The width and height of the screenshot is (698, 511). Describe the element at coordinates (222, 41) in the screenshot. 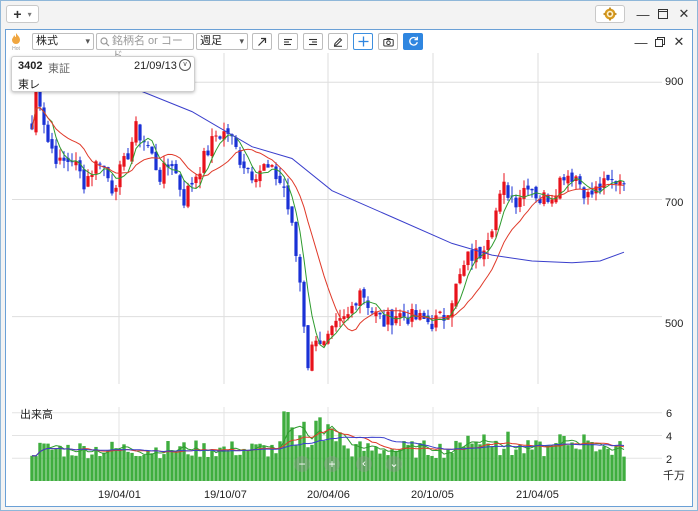

I see `period-select: 週足 ▾` at that location.